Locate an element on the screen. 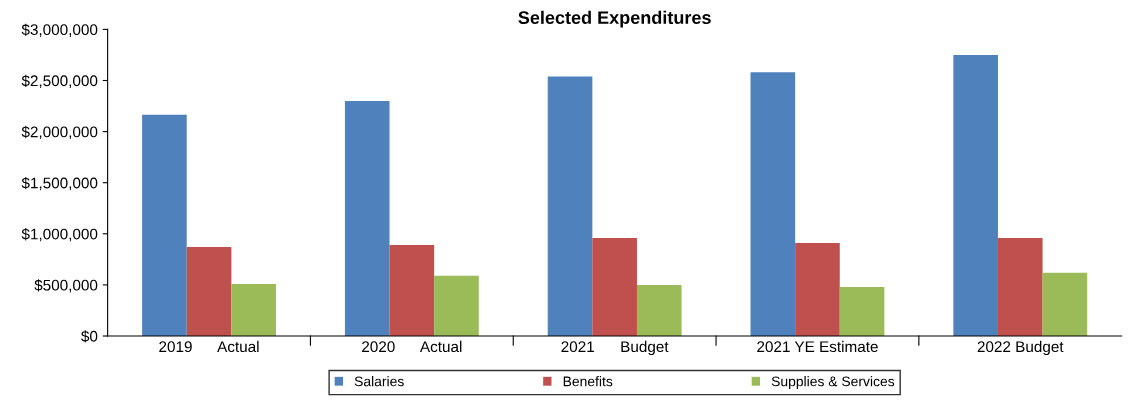  y-tick-label: $2,500,000 is located at coordinates (59, 81).